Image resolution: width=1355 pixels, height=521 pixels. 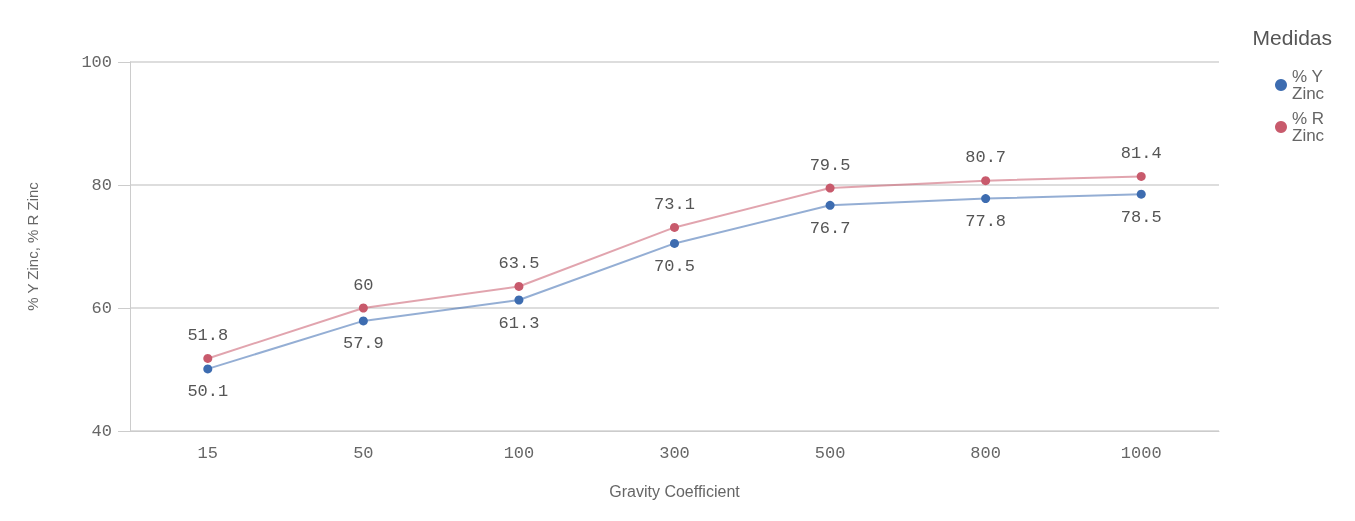 I want to click on y-tick-label: 60, so click(x=101, y=308).